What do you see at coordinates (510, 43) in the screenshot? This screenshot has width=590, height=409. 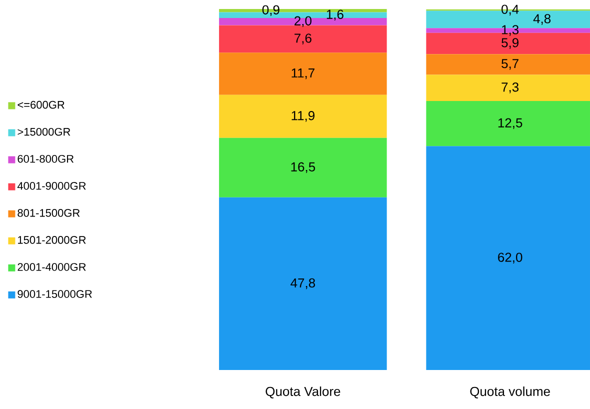 I see `data-label: 5,9` at bounding box center [510, 43].